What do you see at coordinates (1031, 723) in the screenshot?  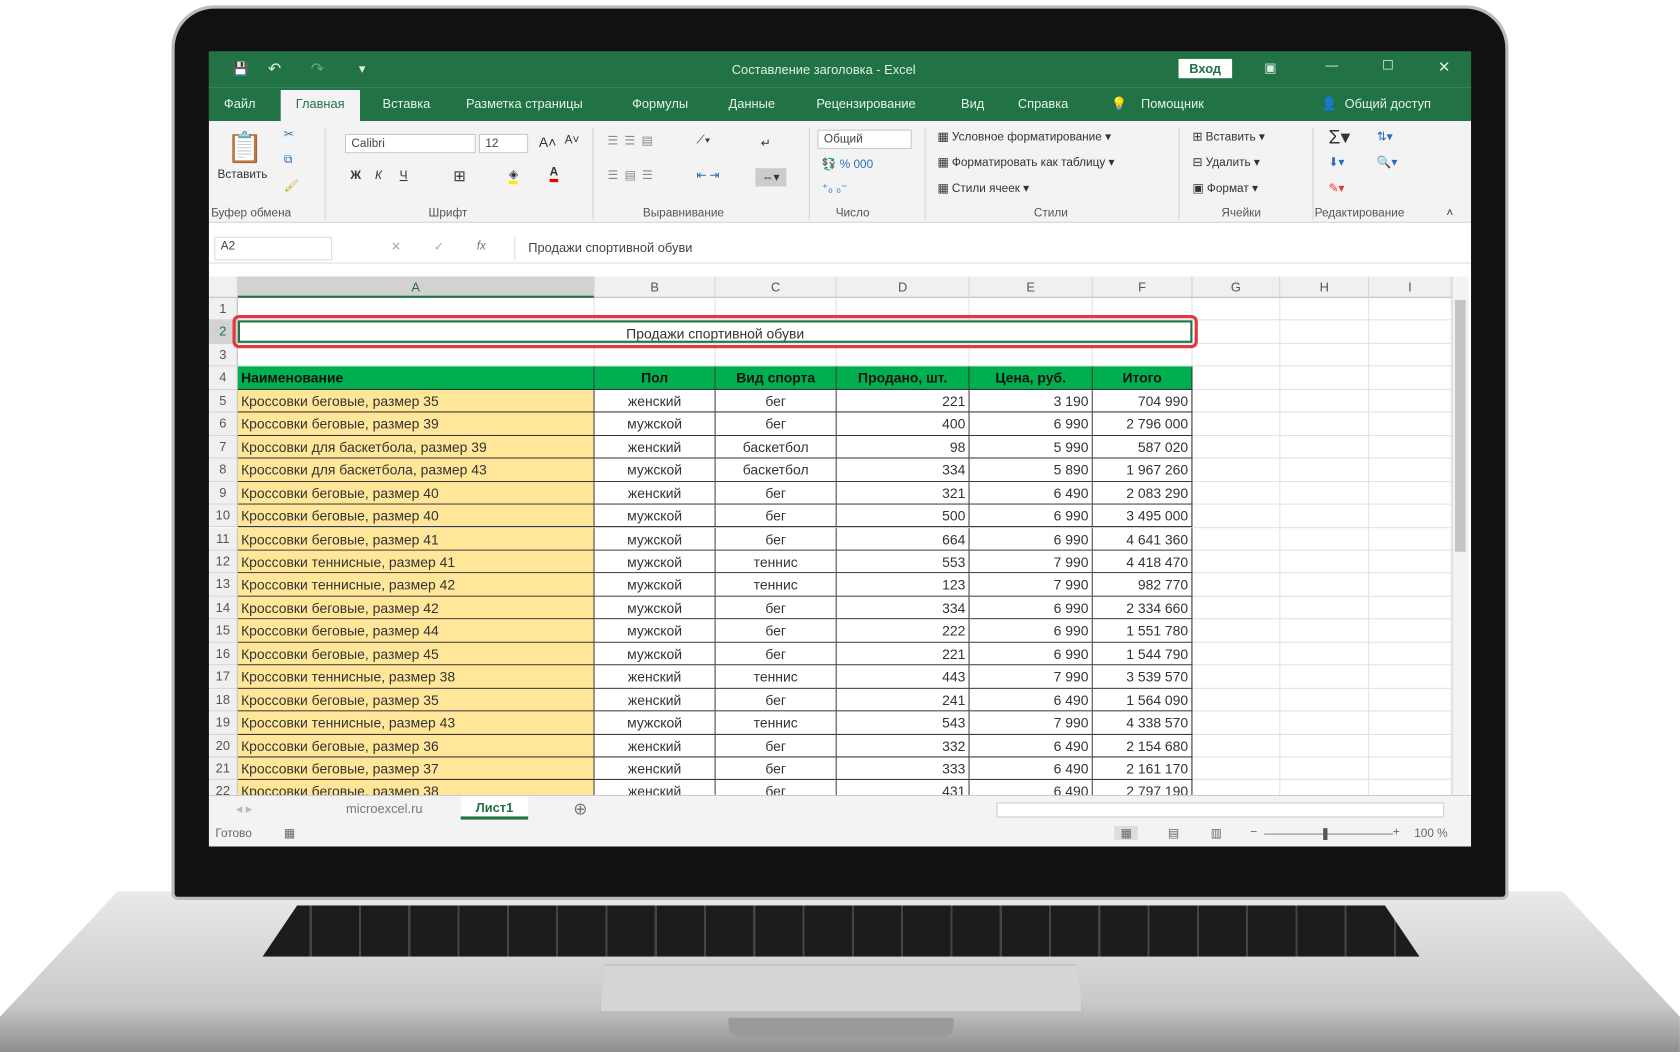 I see `table-cell: 7 990` at bounding box center [1031, 723].